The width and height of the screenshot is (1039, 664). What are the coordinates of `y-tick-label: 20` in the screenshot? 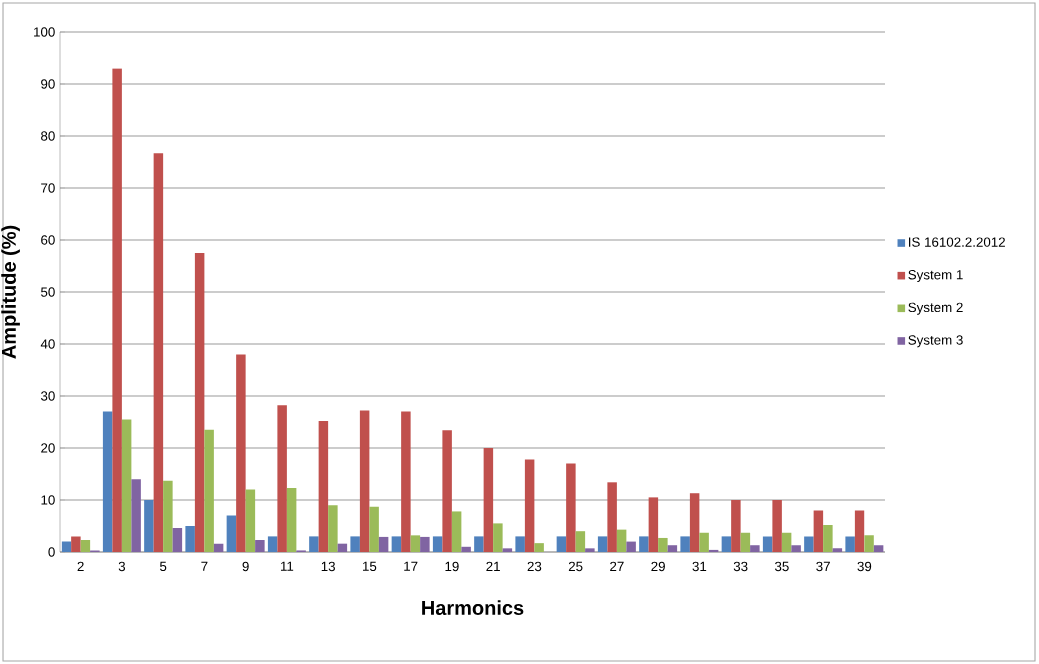 It's located at (48, 448).